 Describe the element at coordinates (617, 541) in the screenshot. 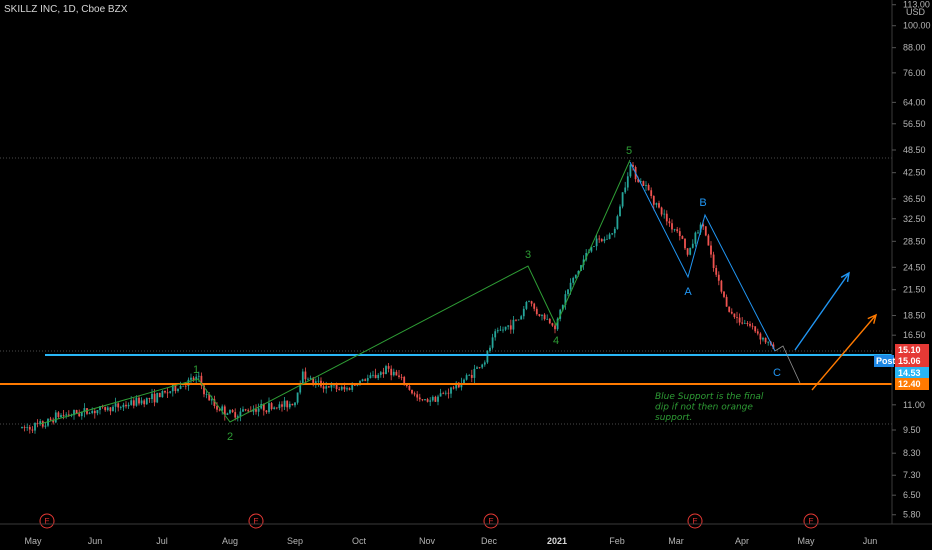

I see `month-label: Feb` at that location.